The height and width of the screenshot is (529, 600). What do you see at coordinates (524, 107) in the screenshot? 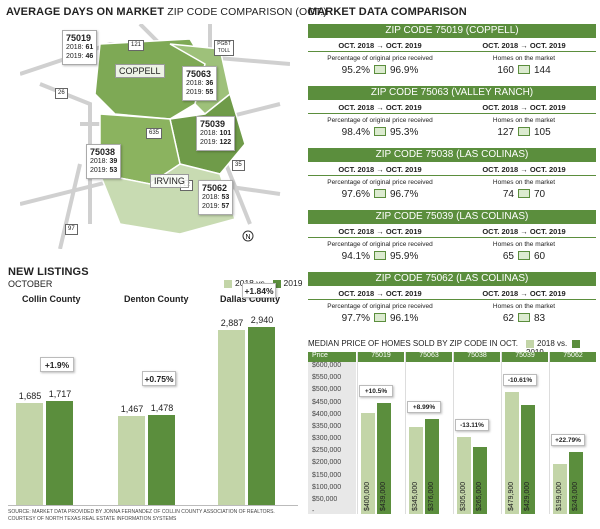
I see `period-right: OCT. 2018 → OCT. 2019` at bounding box center [524, 107].